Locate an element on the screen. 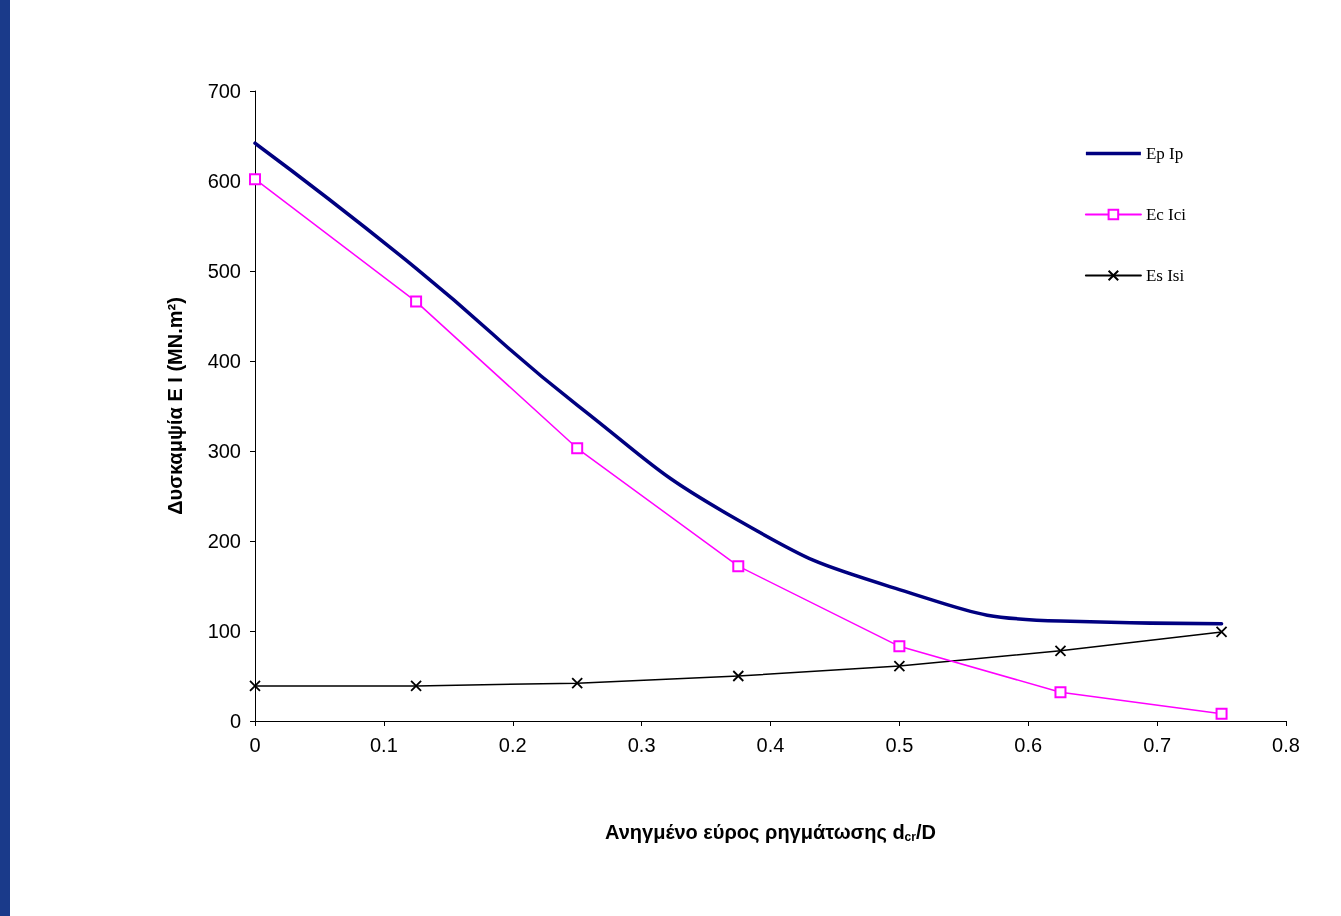  x-tick-label: 0.8 is located at coordinates (1286, 745).